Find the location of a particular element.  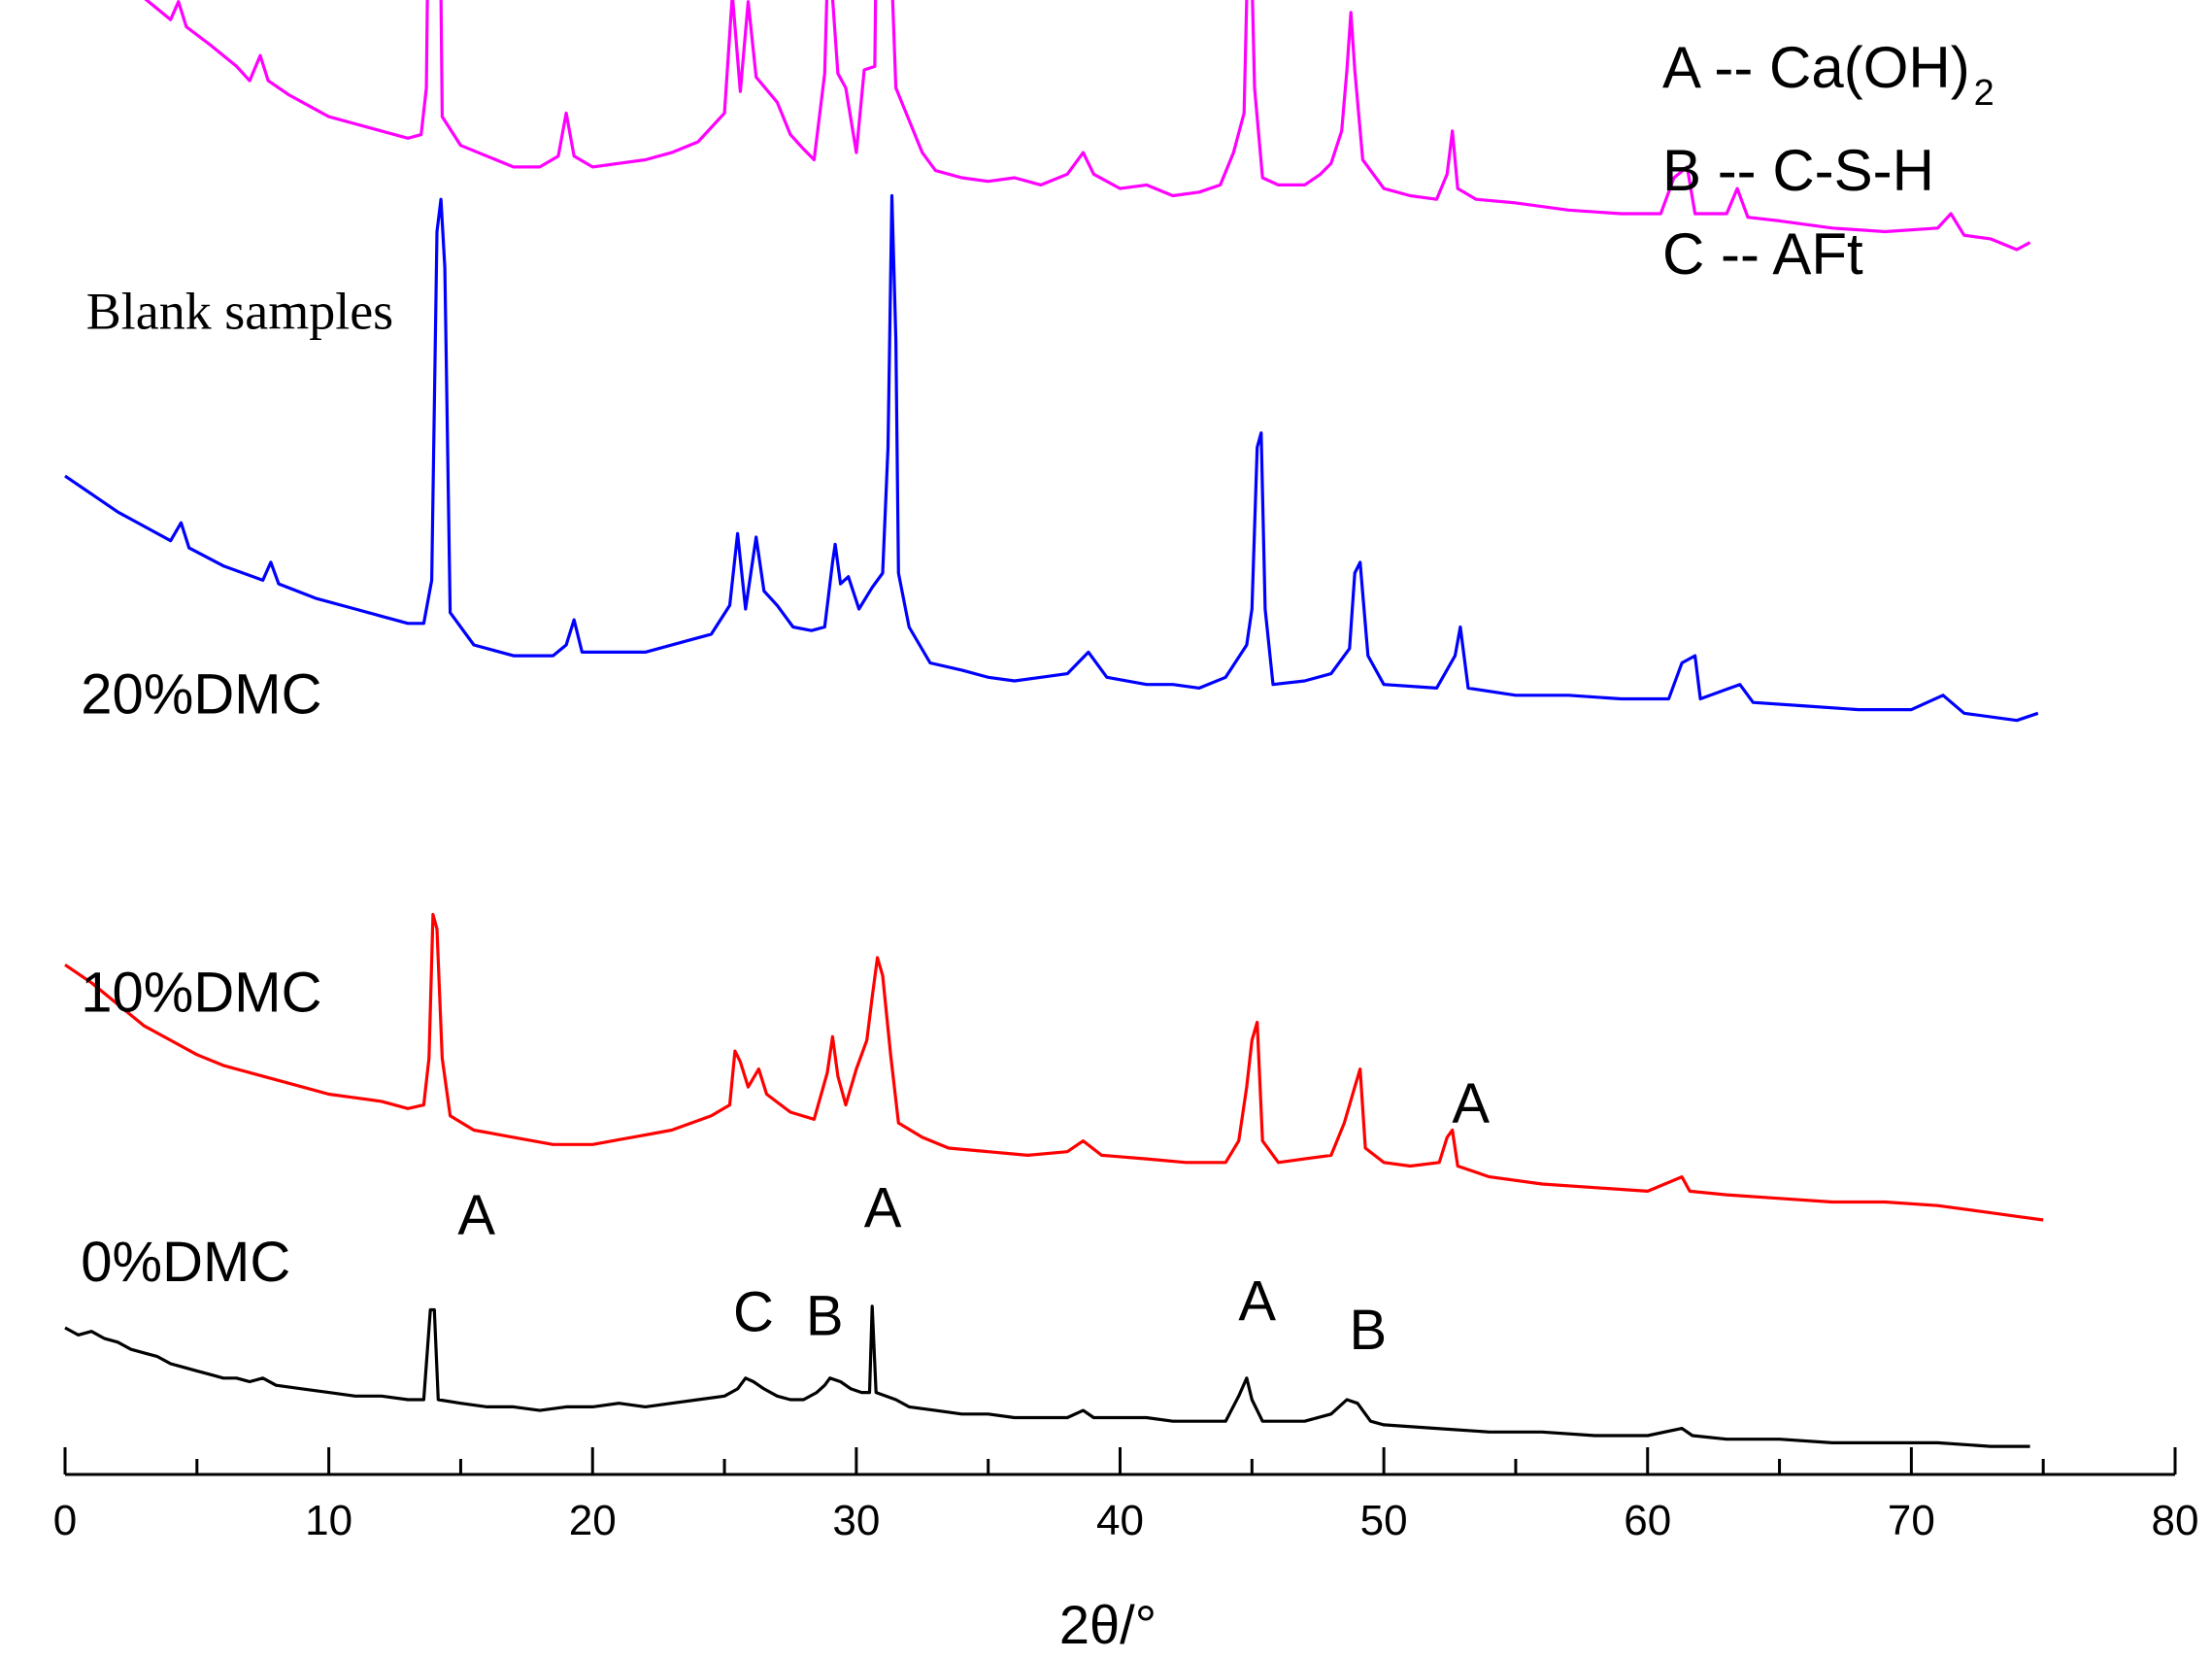

series-labels: Blank samples 20%DMC 10%DMC 0%DMC is located at coordinates (237, 788).